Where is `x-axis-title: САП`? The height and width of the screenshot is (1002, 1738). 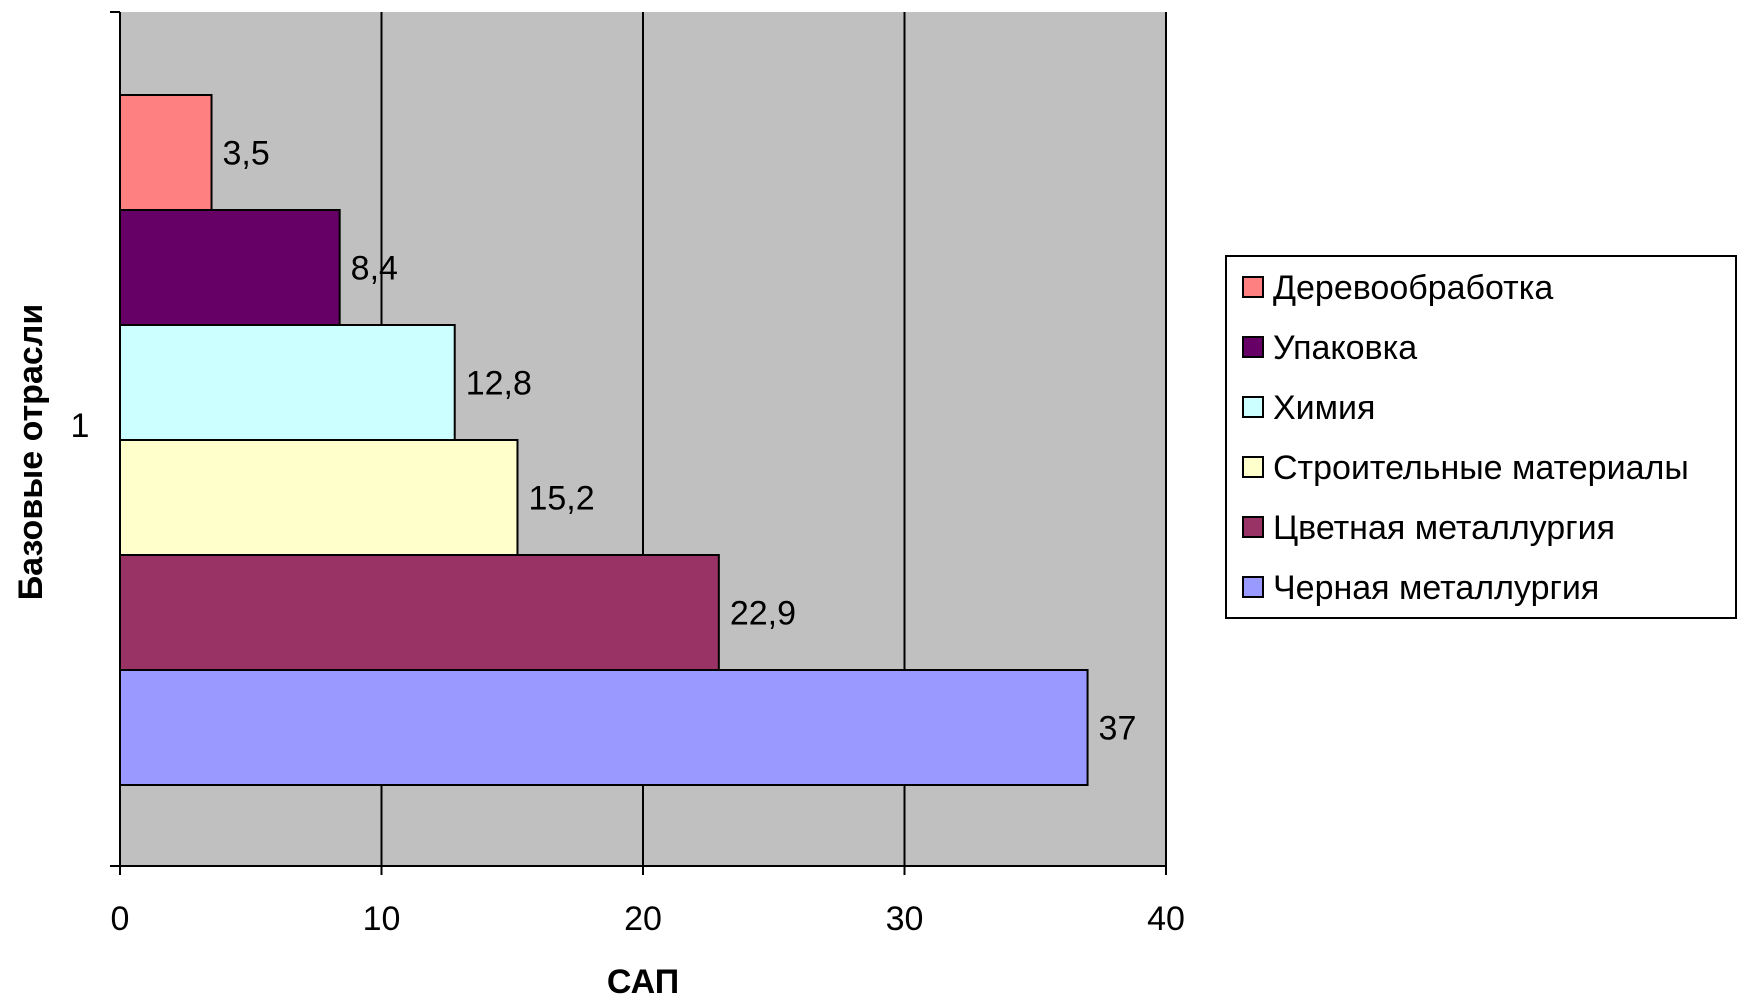
x-axis-title: САП is located at coordinates (643, 982).